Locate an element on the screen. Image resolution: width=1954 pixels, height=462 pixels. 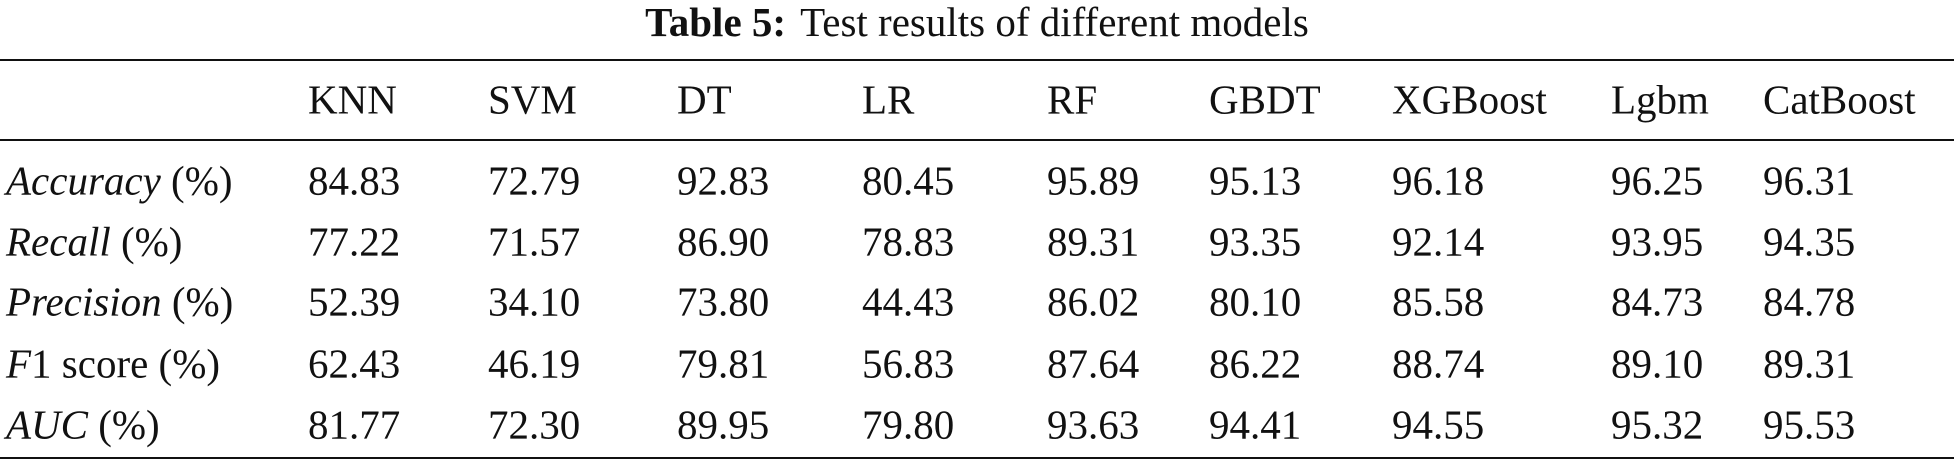
row-label-italic: Accuracy is located at coordinates (83, 180).